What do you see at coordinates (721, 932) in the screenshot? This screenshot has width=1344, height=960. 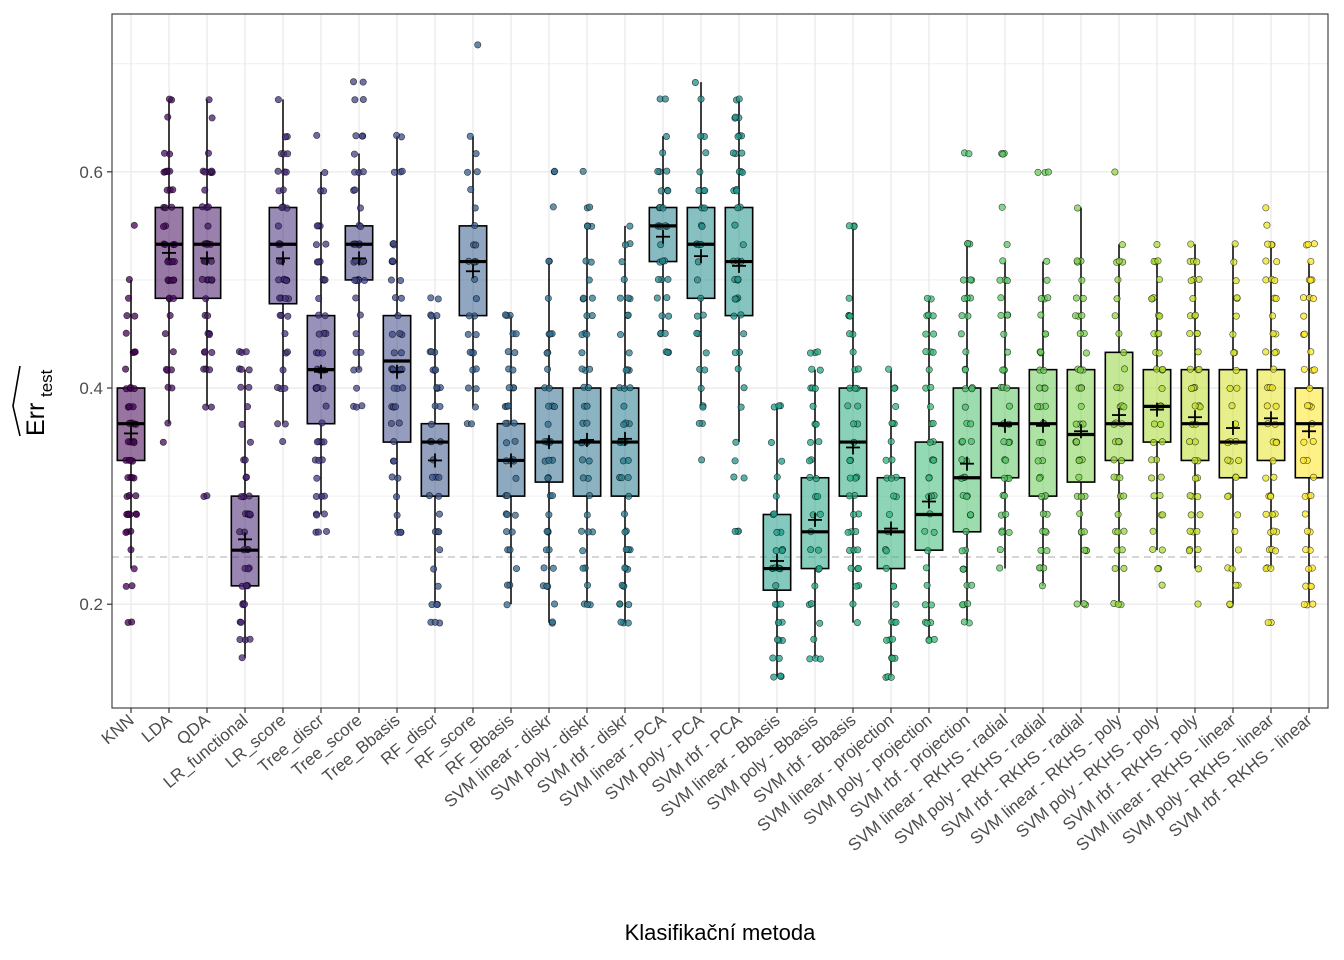 I see `x-axis-title: Klasifikační metoda` at bounding box center [721, 932].